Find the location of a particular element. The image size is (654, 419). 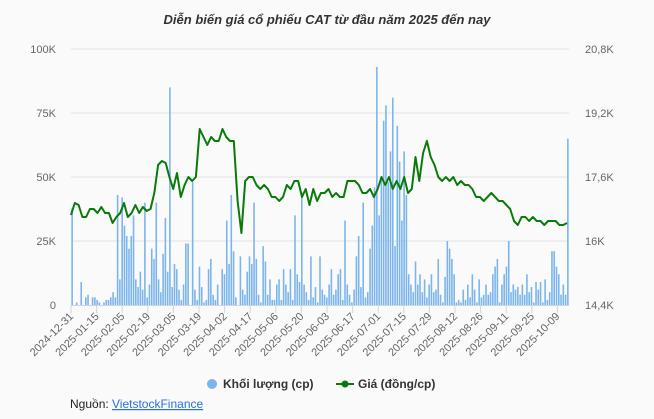

source-link: VietstockFinance is located at coordinates (157, 404).